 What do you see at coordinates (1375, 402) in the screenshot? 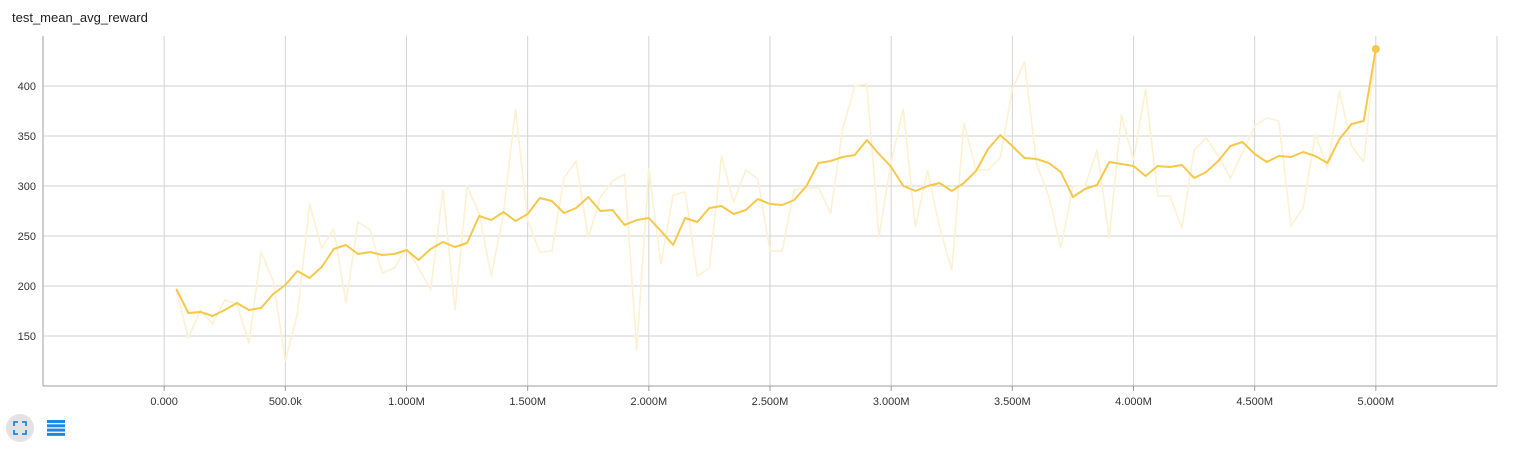
I see `x-tick-label: 5.000M` at bounding box center [1375, 402].